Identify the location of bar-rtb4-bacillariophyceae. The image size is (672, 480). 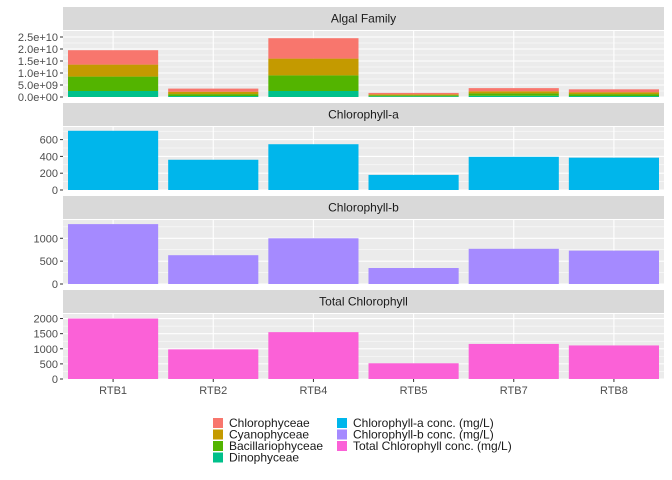
(313, 83).